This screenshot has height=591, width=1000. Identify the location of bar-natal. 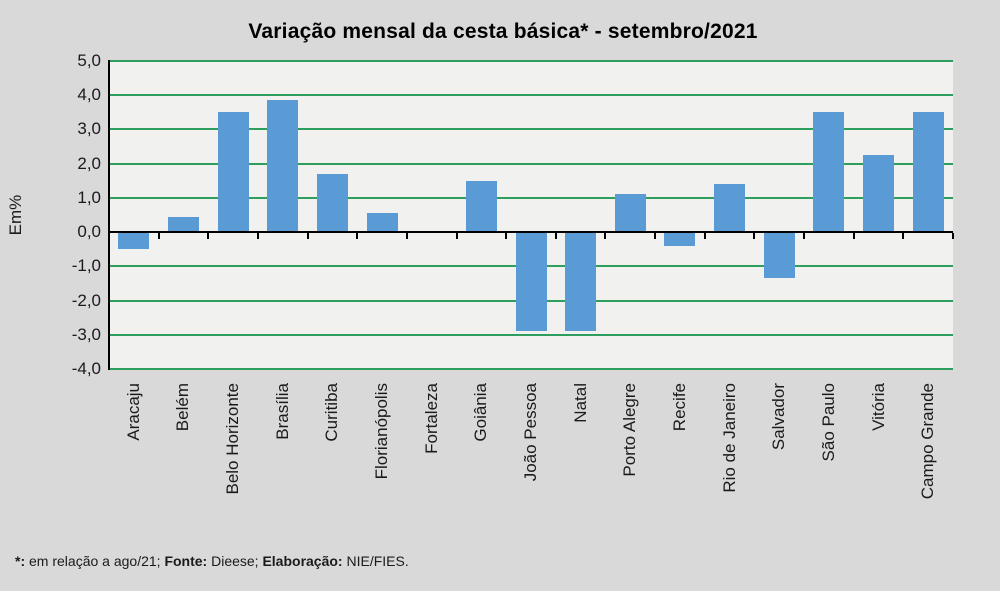
(581, 282).